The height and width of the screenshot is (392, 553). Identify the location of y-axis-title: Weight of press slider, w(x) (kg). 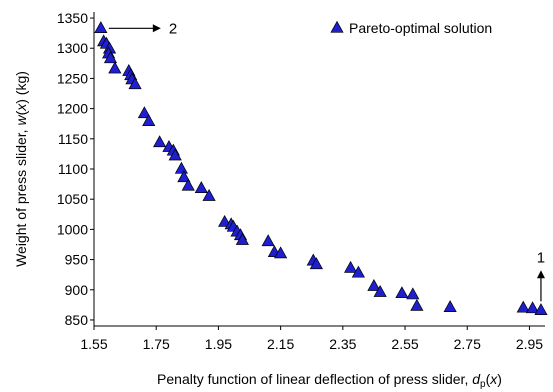
(21, 169).